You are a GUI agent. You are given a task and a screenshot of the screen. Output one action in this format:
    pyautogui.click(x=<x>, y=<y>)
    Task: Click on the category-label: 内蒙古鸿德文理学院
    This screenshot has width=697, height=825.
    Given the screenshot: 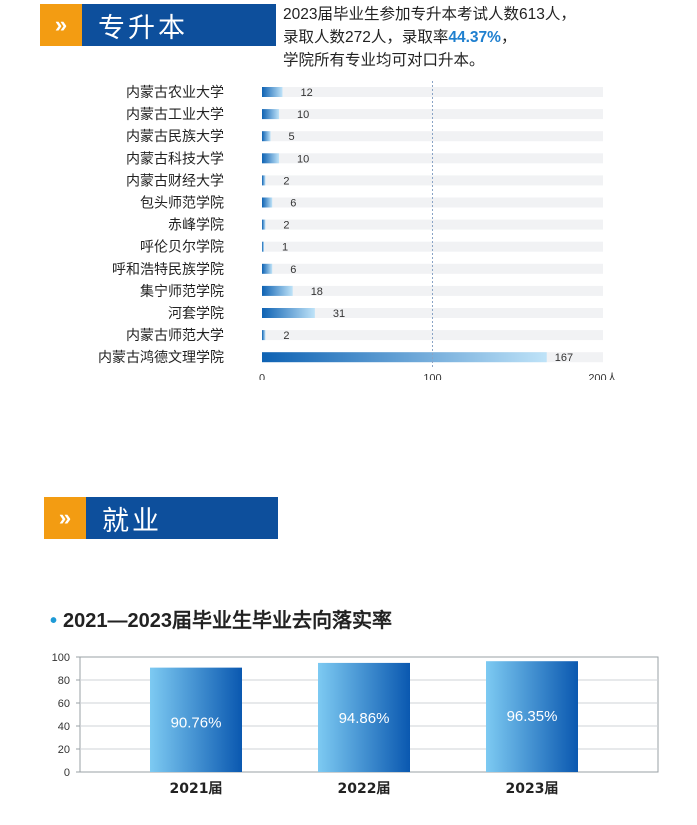 What is the action you would take?
    pyautogui.click(x=161, y=357)
    